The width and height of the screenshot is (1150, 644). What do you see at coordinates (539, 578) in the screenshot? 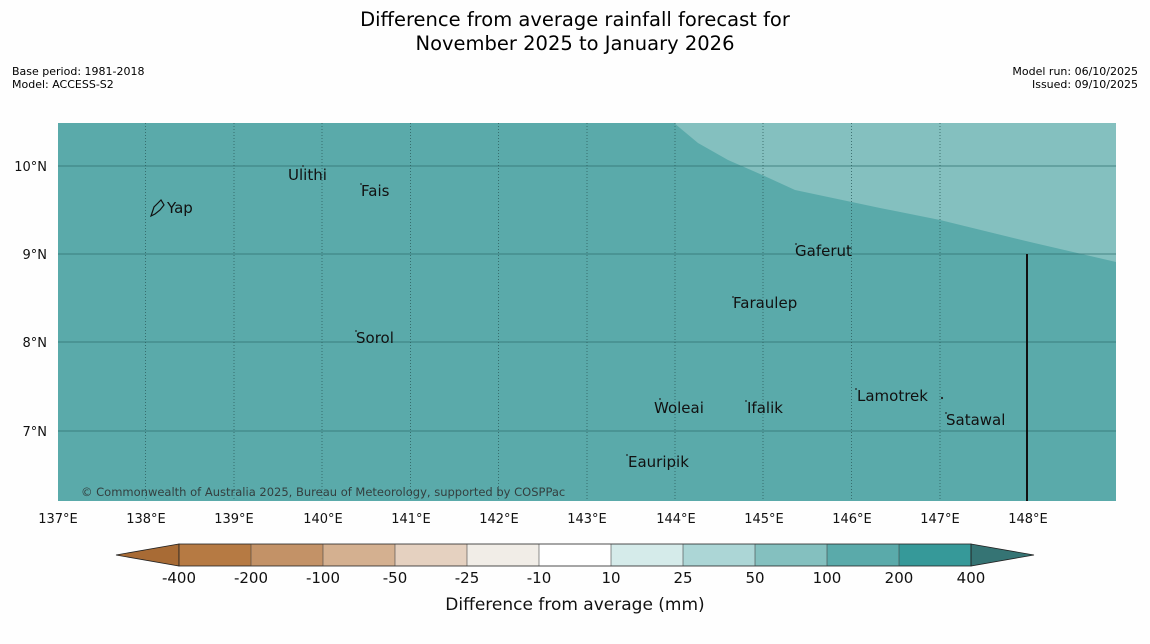
I see `colorbar-tick-label: -10` at bounding box center [539, 578].